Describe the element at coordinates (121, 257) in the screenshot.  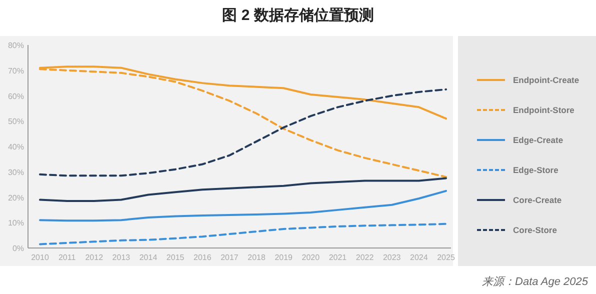
I see `x-tick-label: 2013` at that location.